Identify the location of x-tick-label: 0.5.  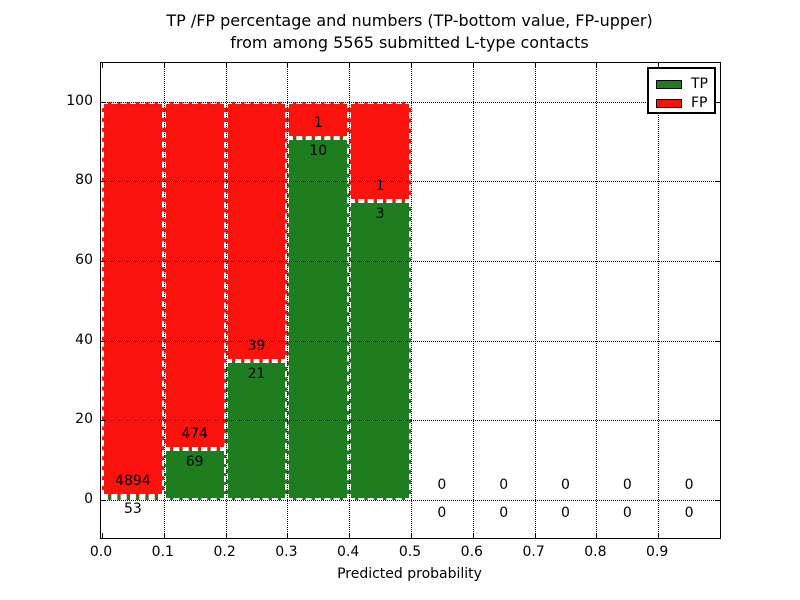
(410, 552).